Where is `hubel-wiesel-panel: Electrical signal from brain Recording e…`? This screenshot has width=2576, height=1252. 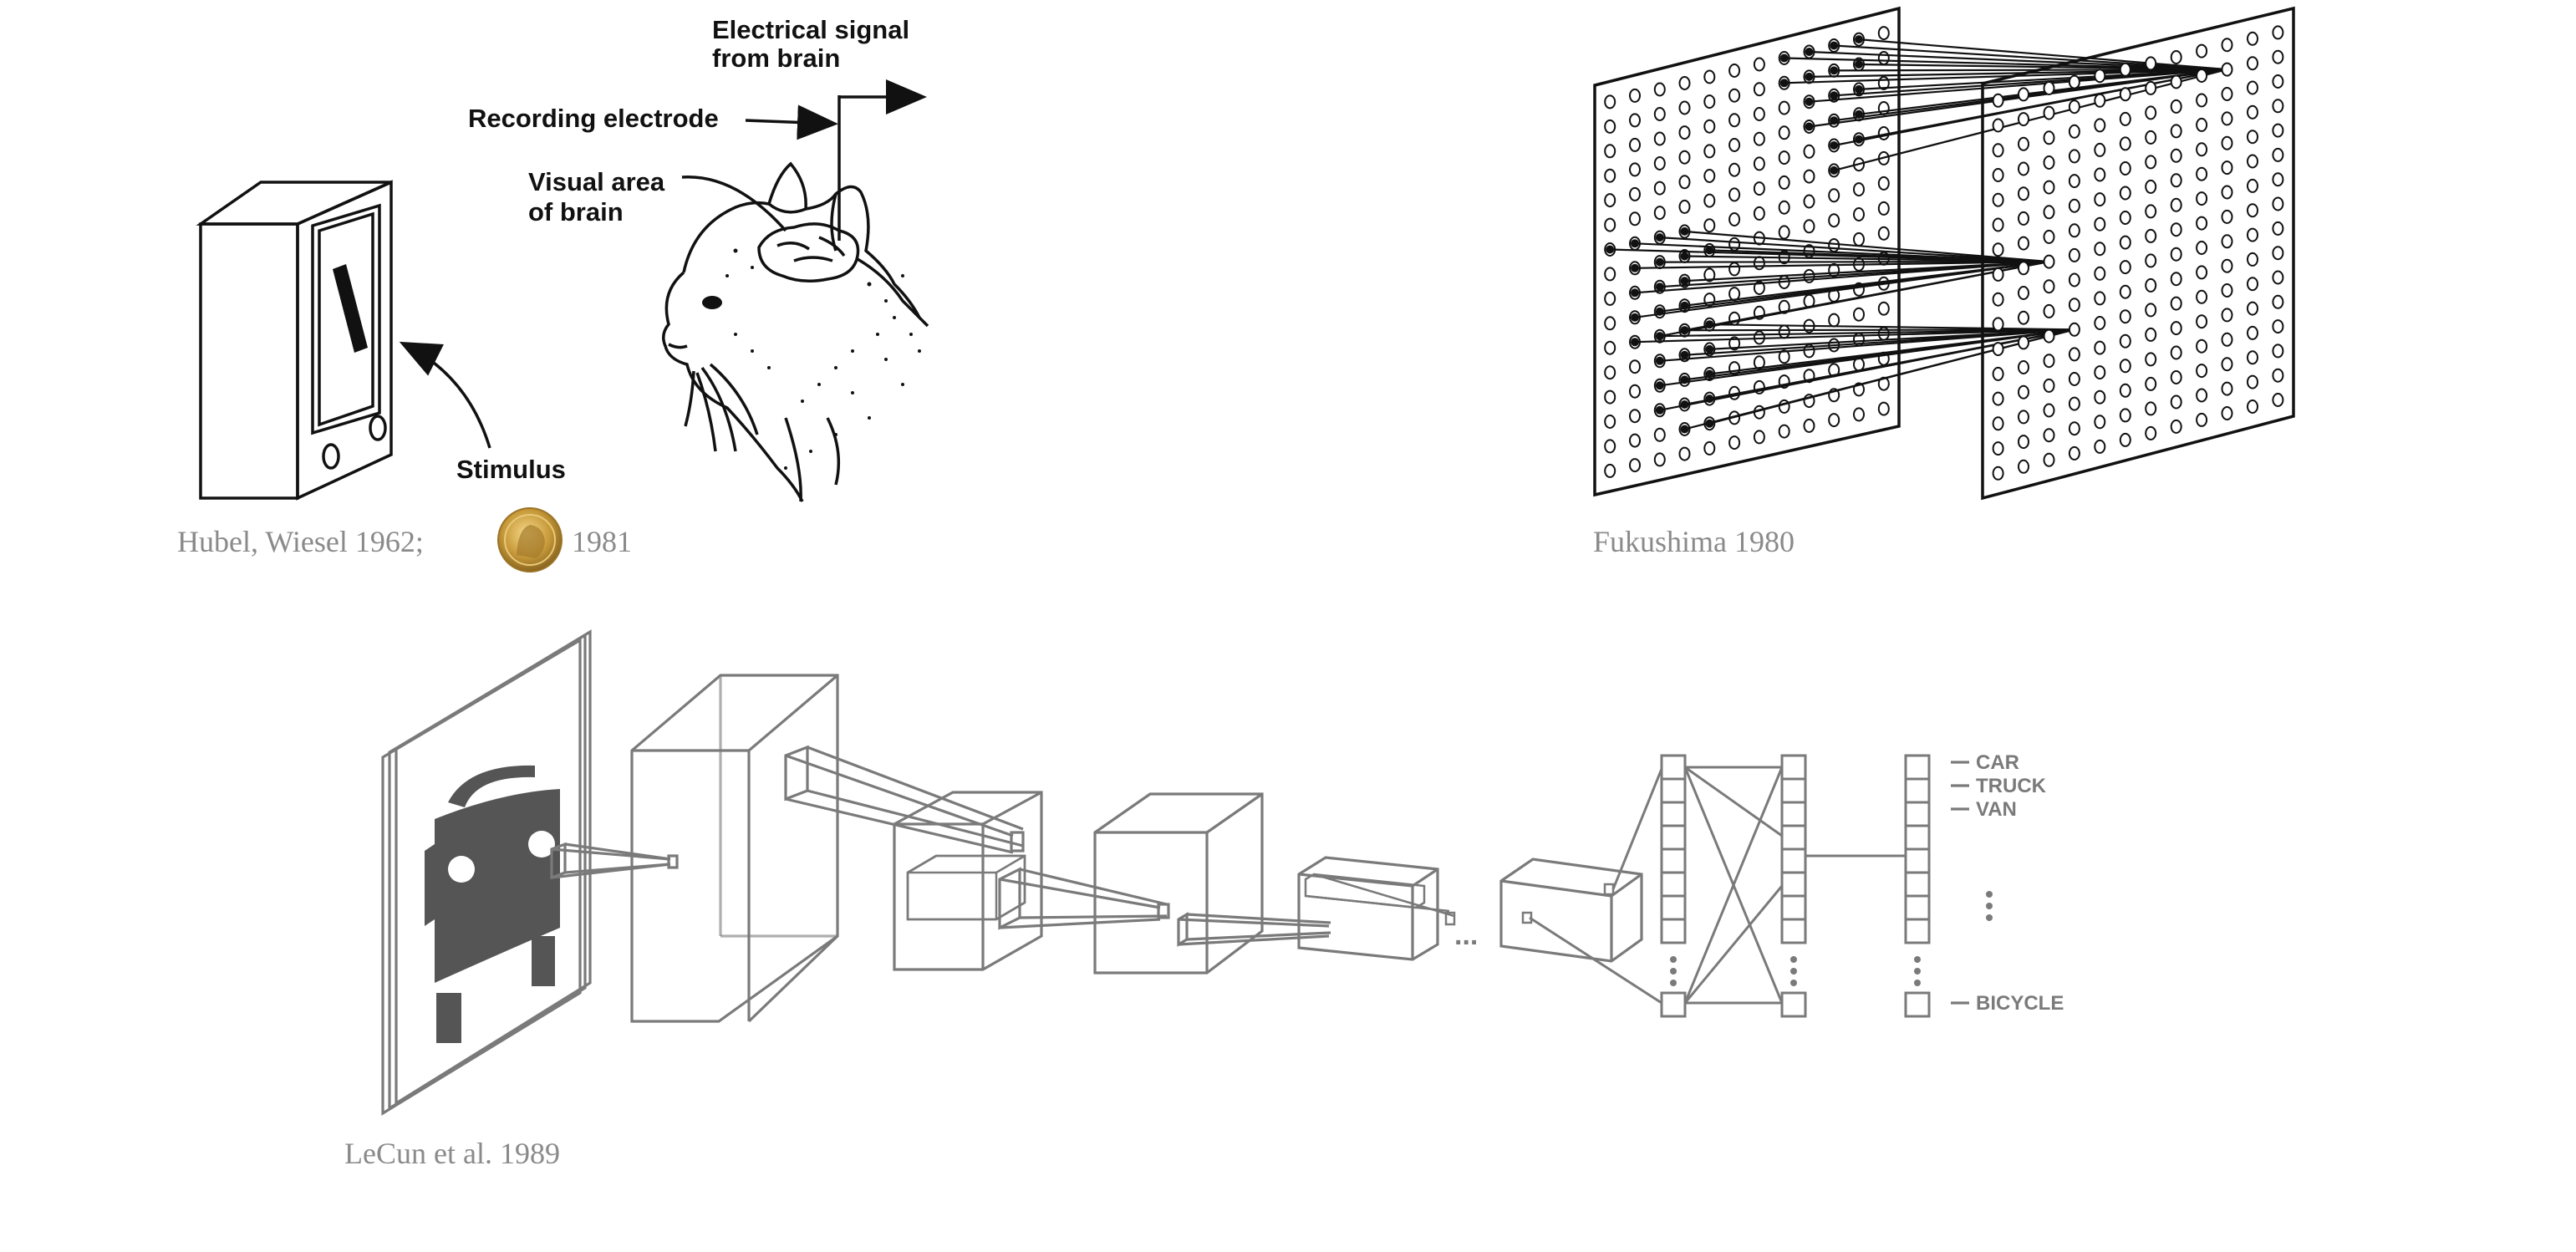 hubel-wiesel-panel: Electrical signal from brain Recording e… is located at coordinates (553, 294).